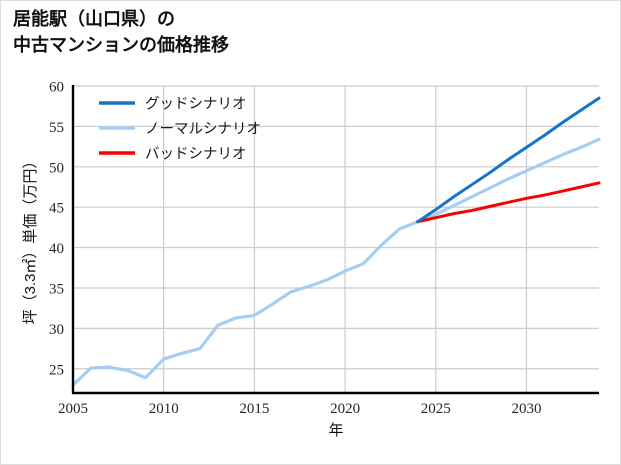 The width and height of the screenshot is (621, 465). I want to click on x-tick-label: 2025, so click(436, 409).